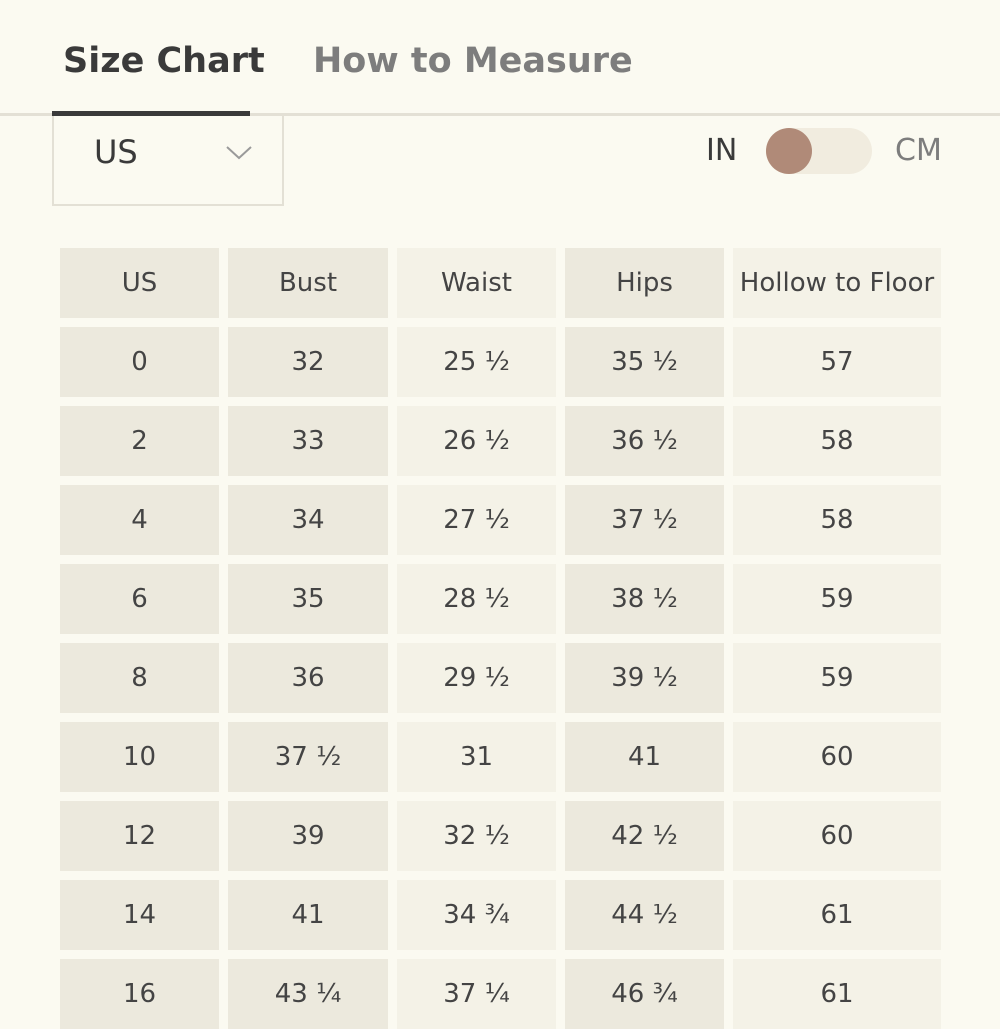 The image size is (1000, 1029). What do you see at coordinates (308, 994) in the screenshot?
I see `table-cell: 43 ¼` at bounding box center [308, 994].